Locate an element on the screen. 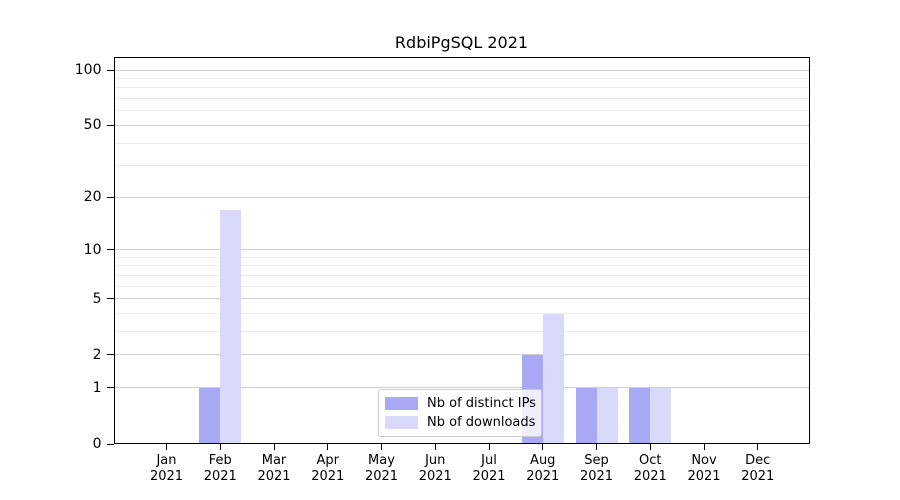 The height and width of the screenshot is (500, 900). legend-label-distinct-ips: Nb of distinct IPs is located at coordinates (481, 403).